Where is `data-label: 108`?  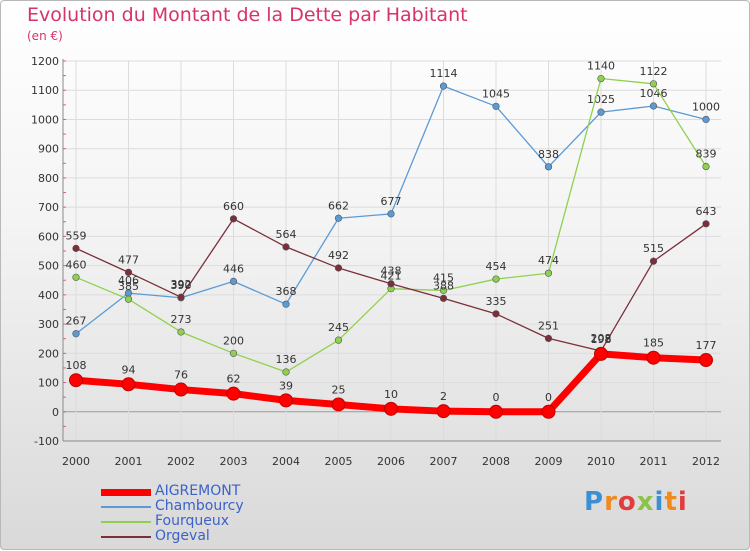
data-label: 108 is located at coordinates (76, 365).